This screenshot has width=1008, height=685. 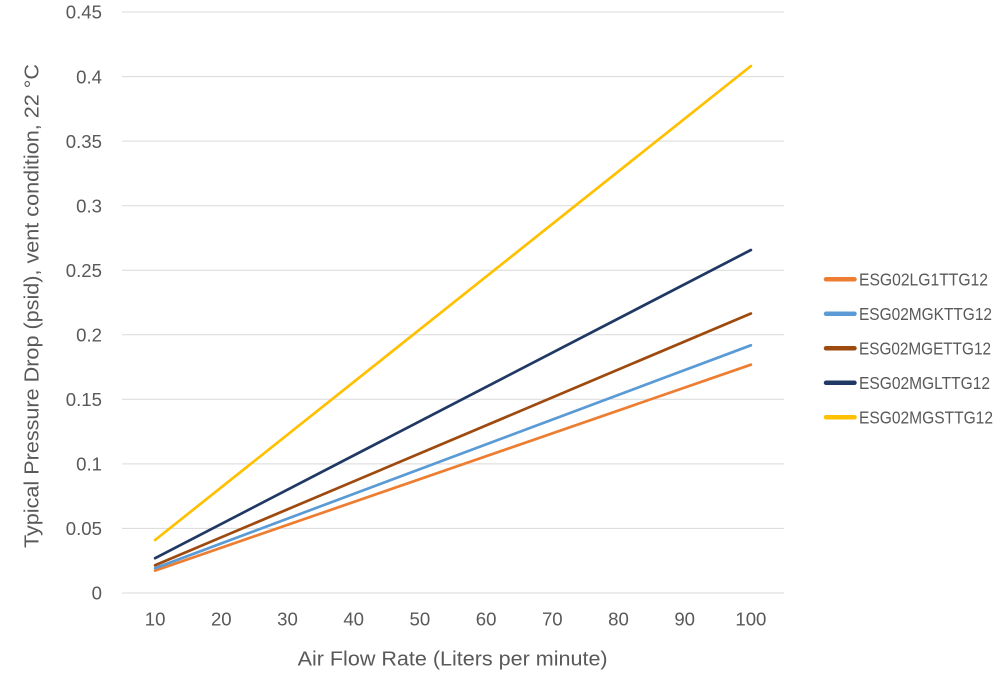 I want to click on svg-text: ESG02LG1TTG12, so click(x=923, y=280).